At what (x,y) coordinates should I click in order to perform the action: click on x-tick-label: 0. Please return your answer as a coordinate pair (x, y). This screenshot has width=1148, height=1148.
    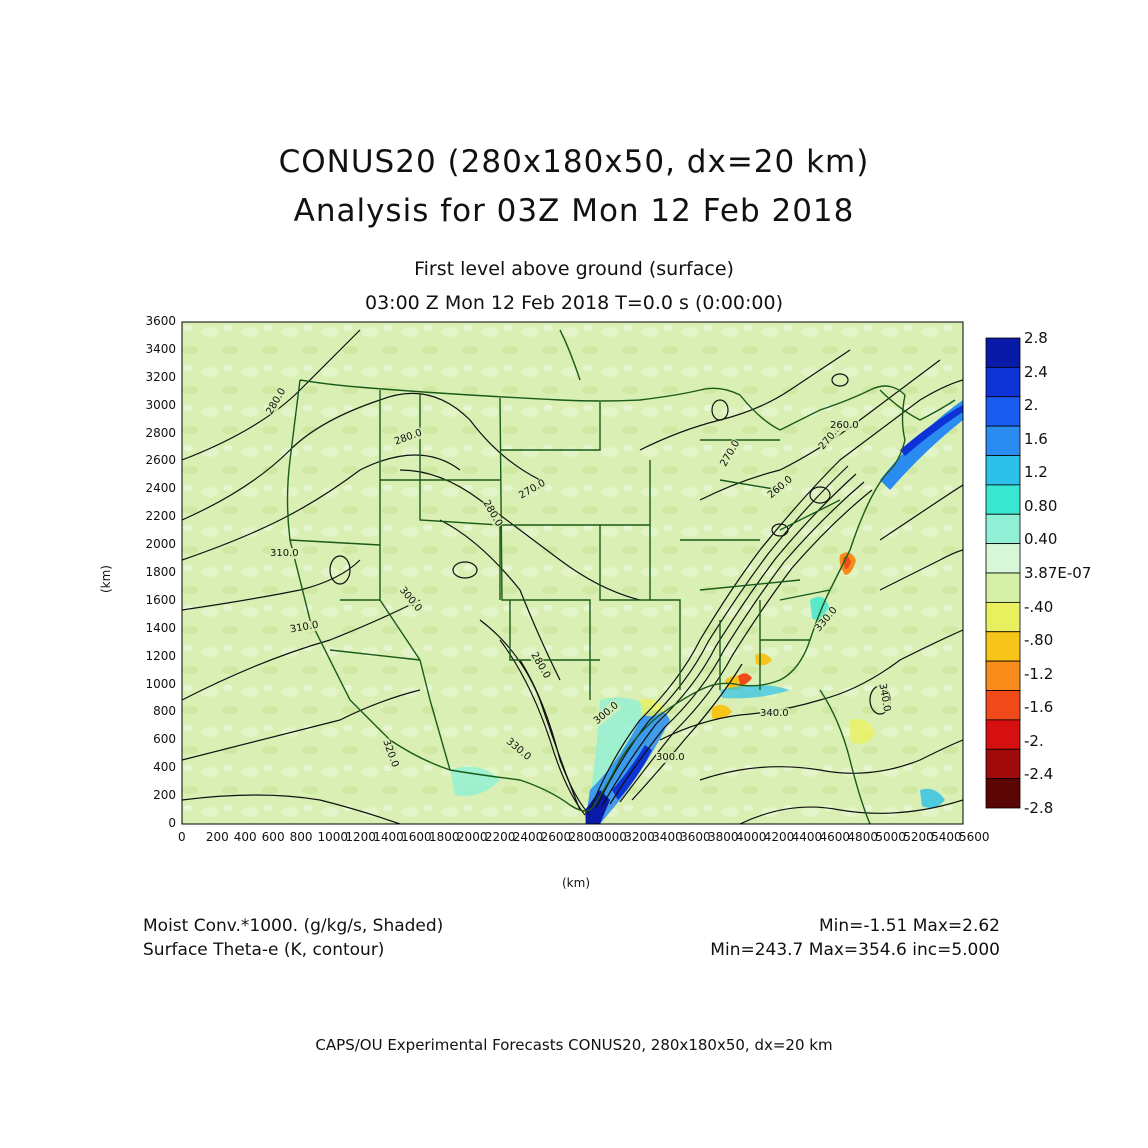
    Looking at the image, I should click on (182, 837).